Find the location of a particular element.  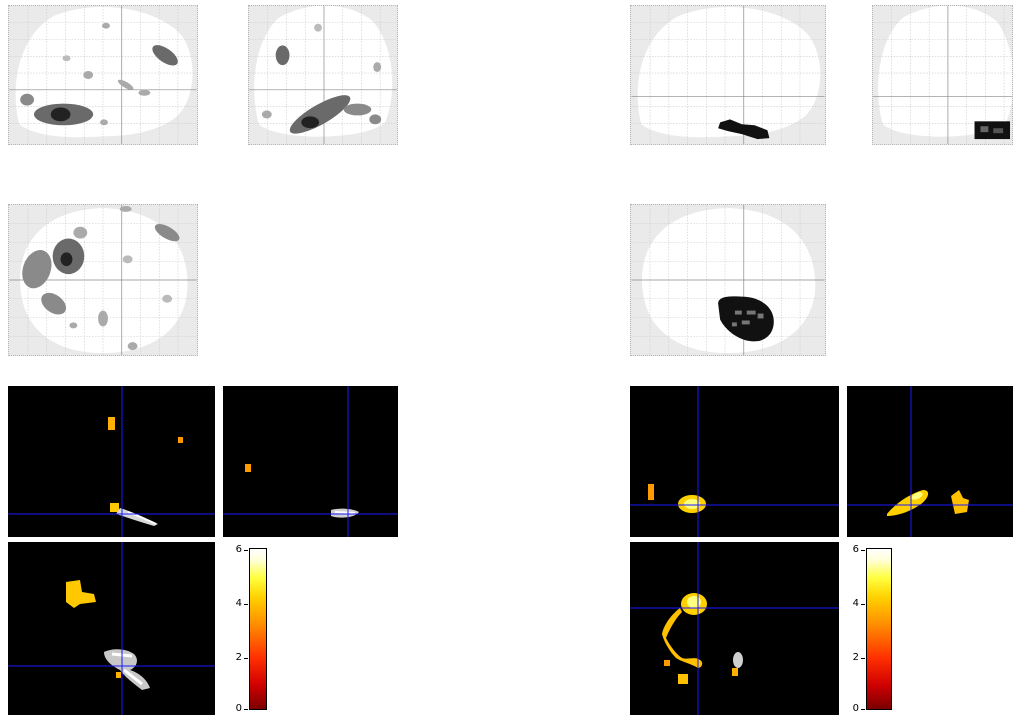

colorbar-right-tick-2: 2 is located at coordinates (855, 657).